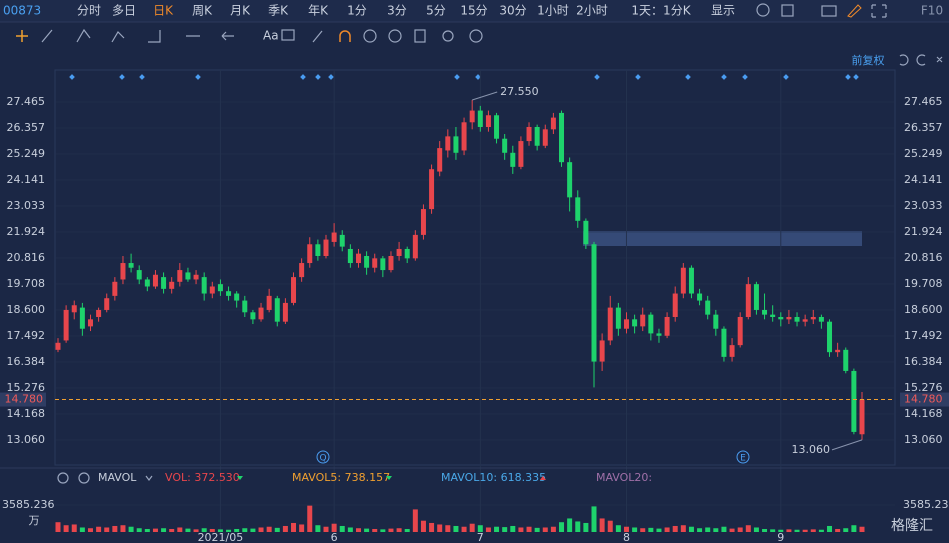  What do you see at coordinates (202, 477) in the screenshot?
I see `vol-value: VOL: 372.530` at bounding box center [202, 477].